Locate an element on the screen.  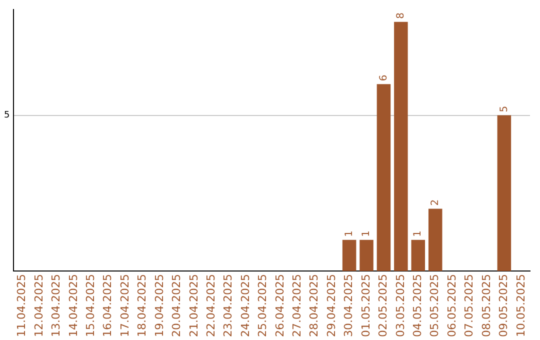
x-tick-label: 05.05.2025 is located at coordinates (435, 306).